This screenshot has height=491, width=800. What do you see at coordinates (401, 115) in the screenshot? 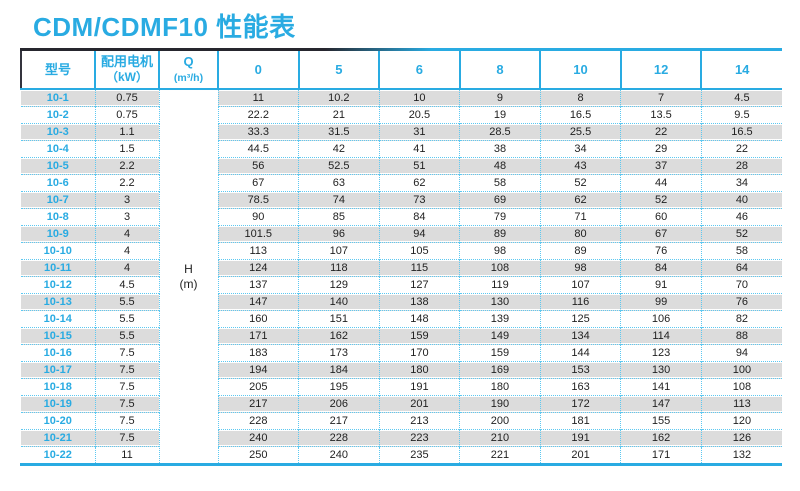
I see `table-row: 10-2 0.75 22.2 21 20.5 19 16.5 13.5 9.5` at bounding box center [401, 115].